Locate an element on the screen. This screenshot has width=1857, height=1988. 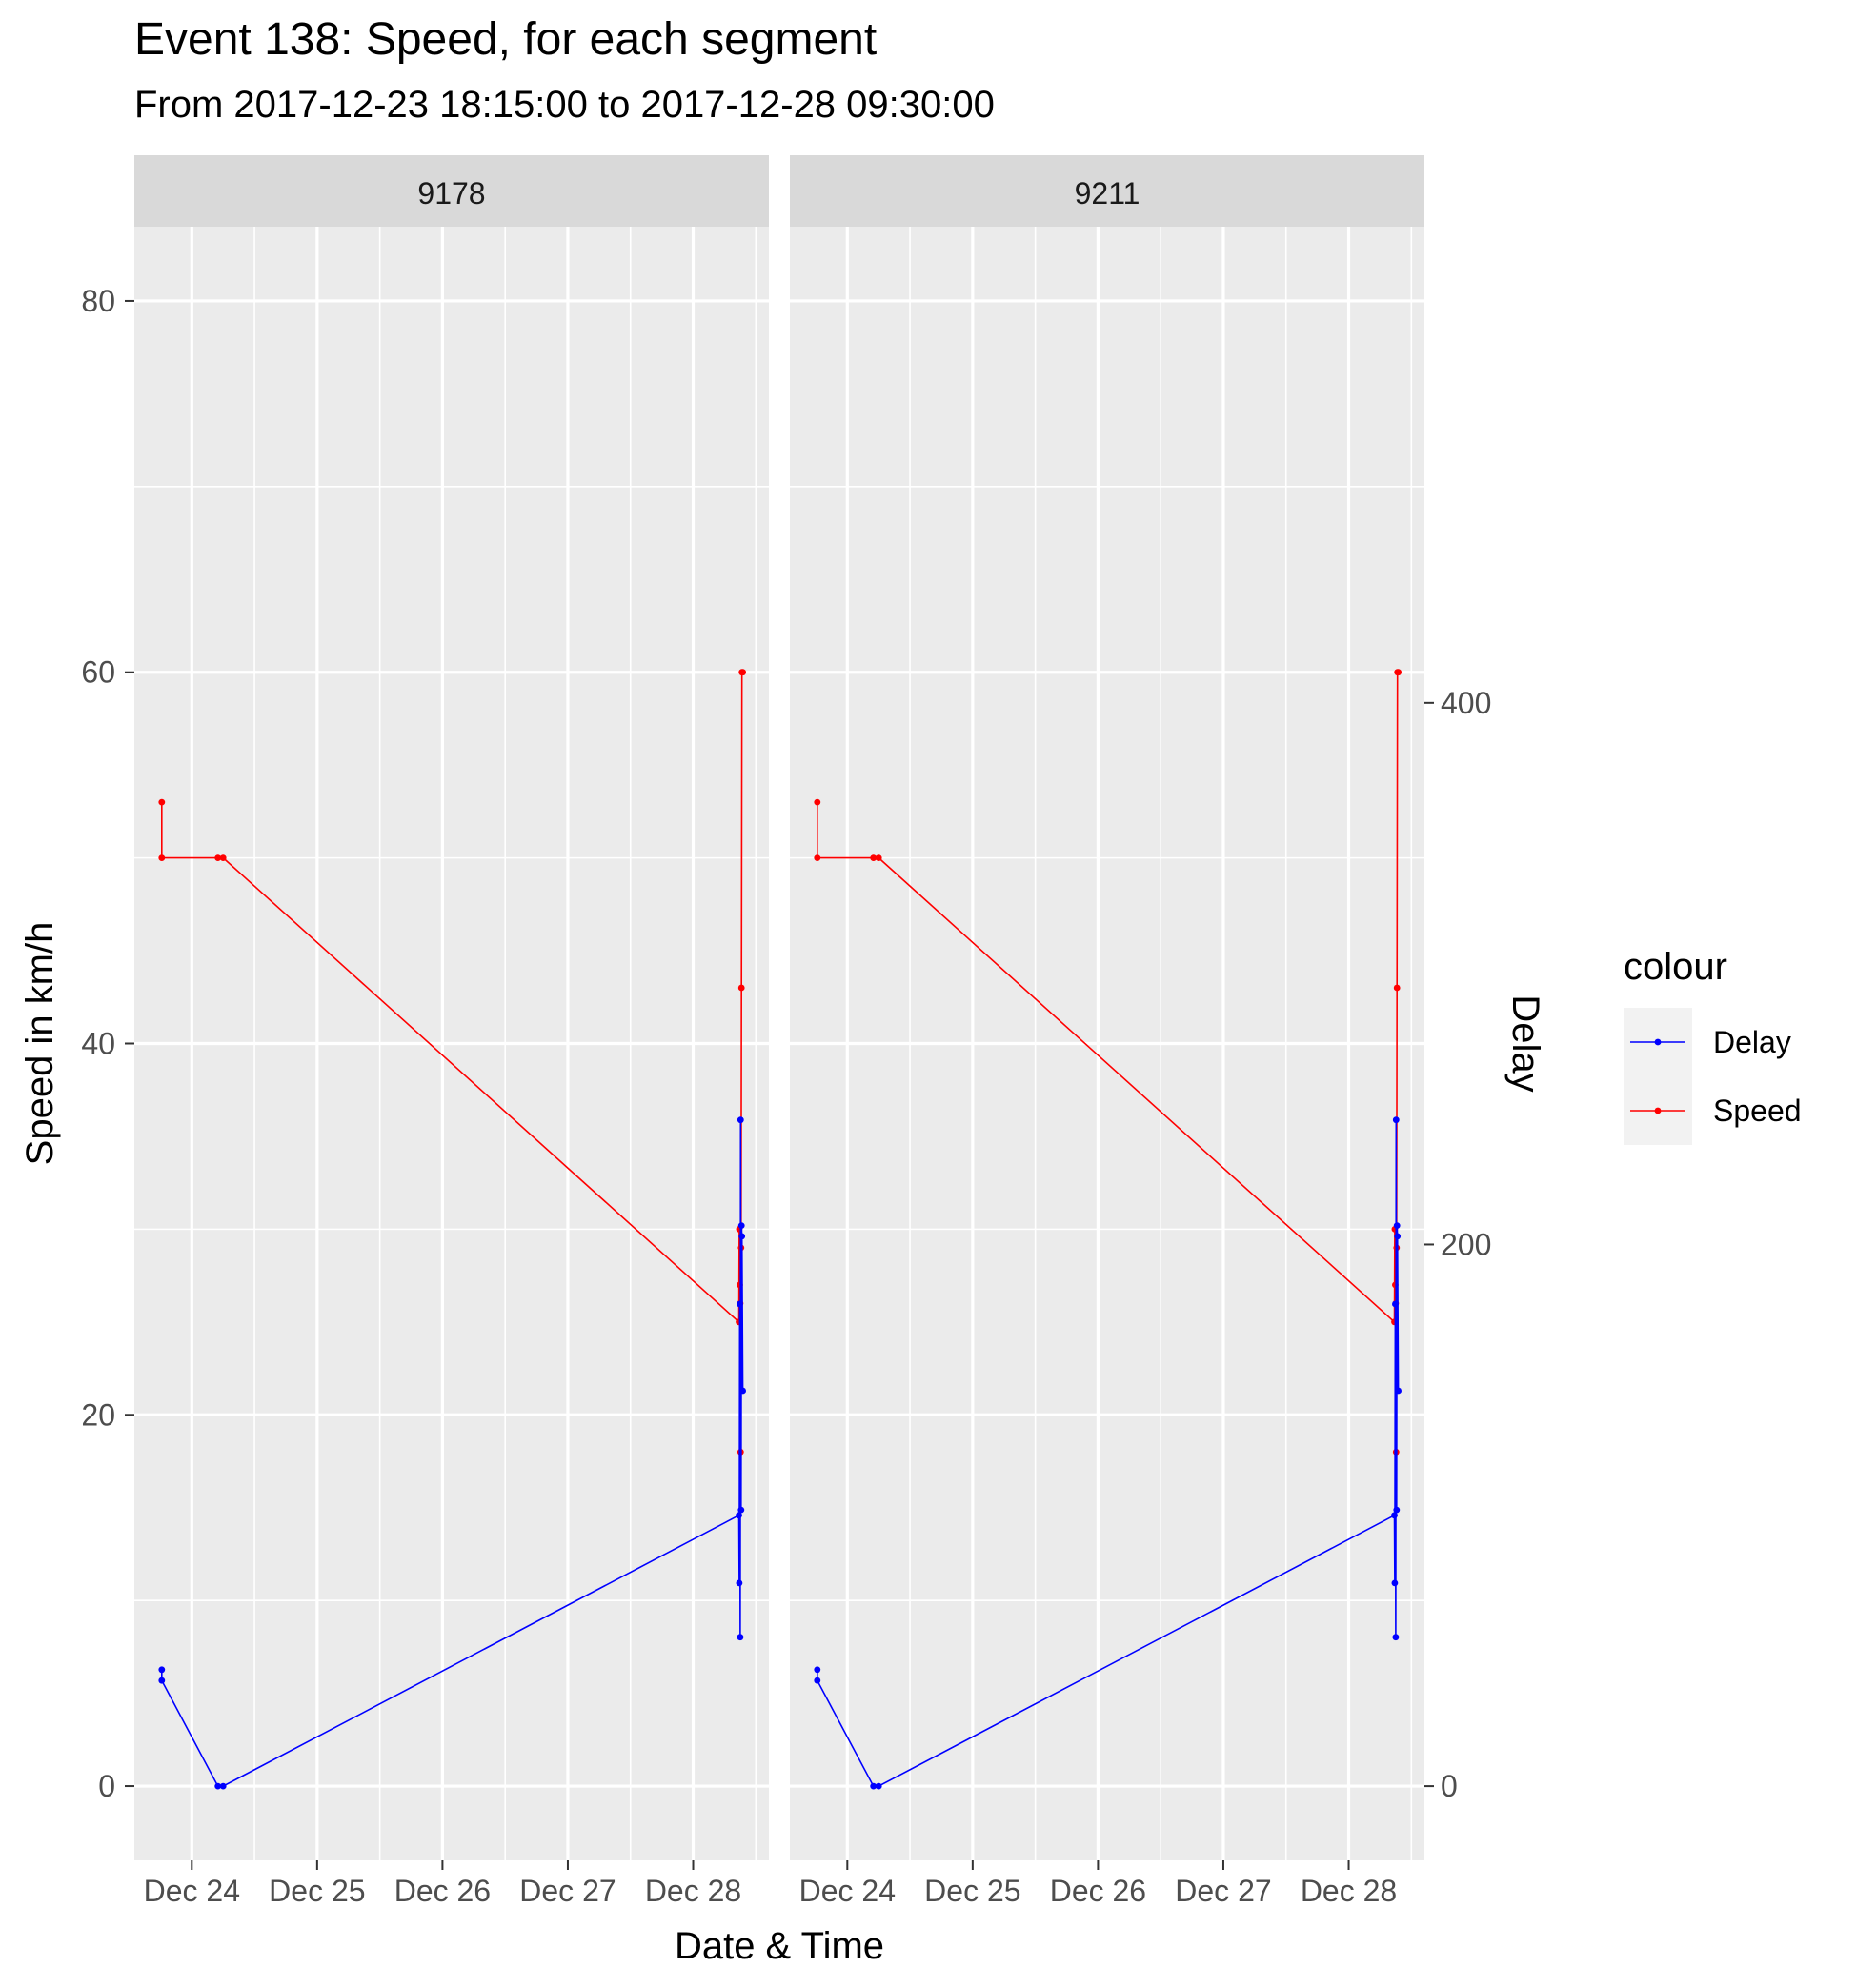
y-axis-title: Speed in km/h is located at coordinates (40, 1044).